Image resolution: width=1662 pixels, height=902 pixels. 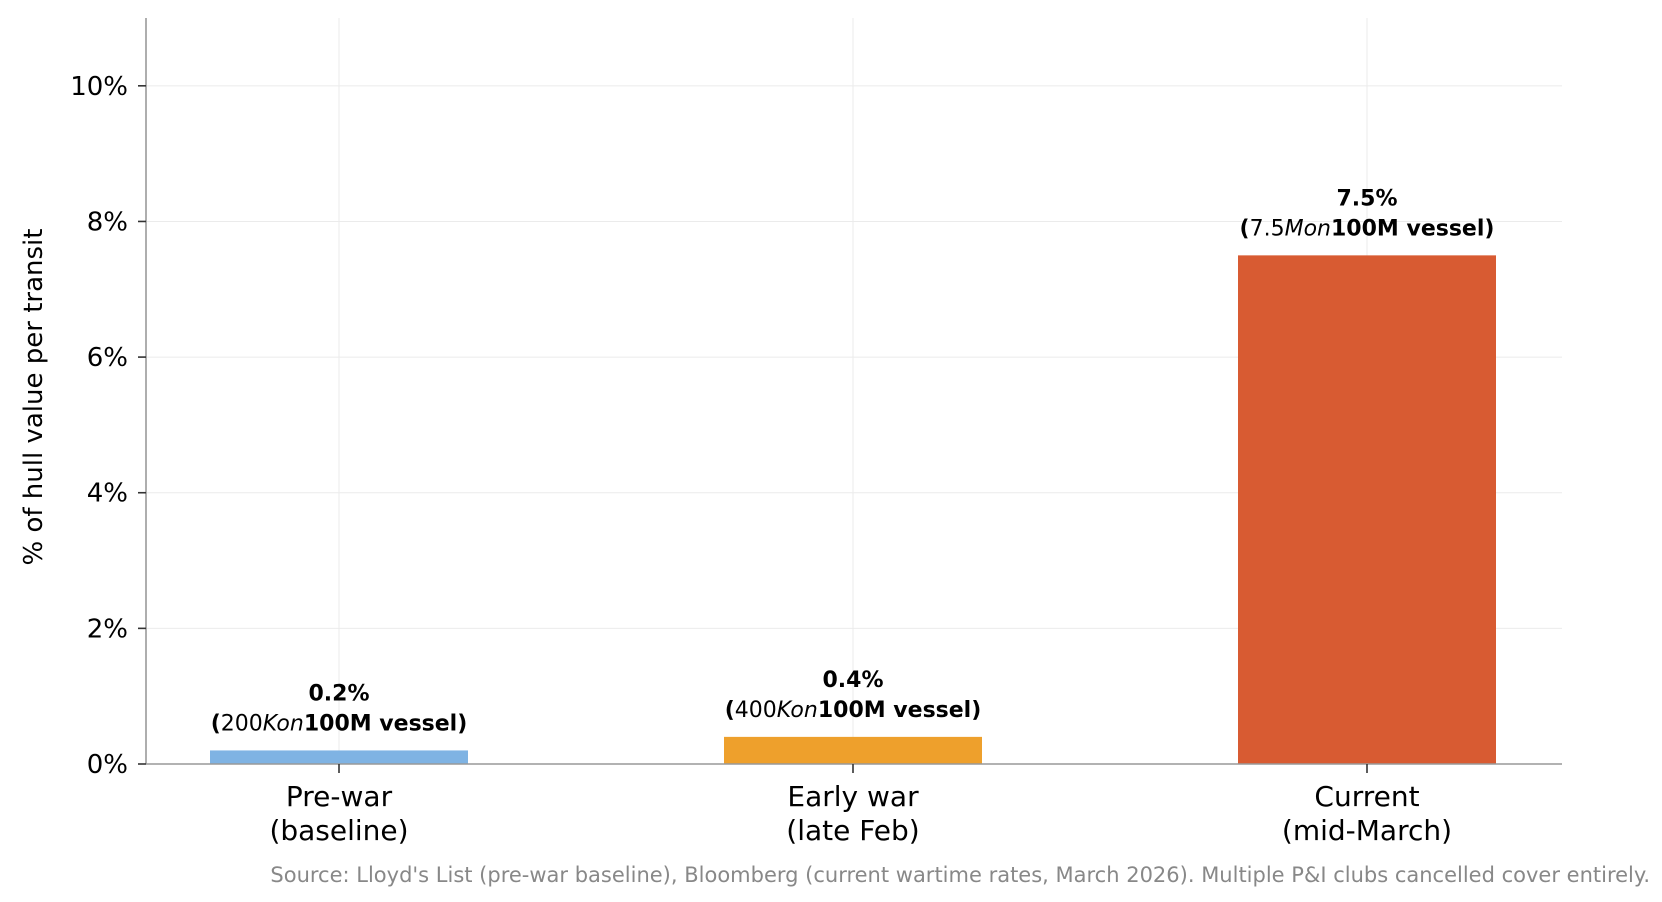 I want to click on y-tick-label: 2%, so click(x=107, y=629).